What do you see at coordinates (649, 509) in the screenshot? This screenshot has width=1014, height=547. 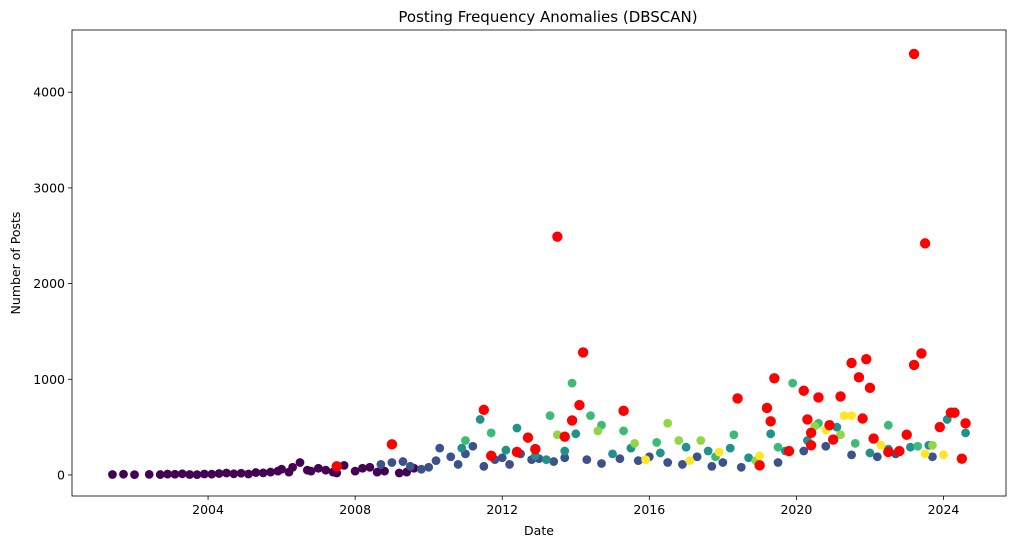 I see `x-tick-label: 2016` at bounding box center [649, 509].